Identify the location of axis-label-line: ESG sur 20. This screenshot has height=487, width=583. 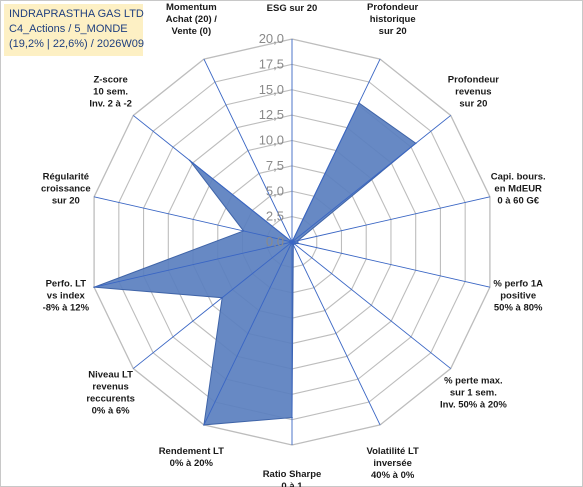
(292, 8).